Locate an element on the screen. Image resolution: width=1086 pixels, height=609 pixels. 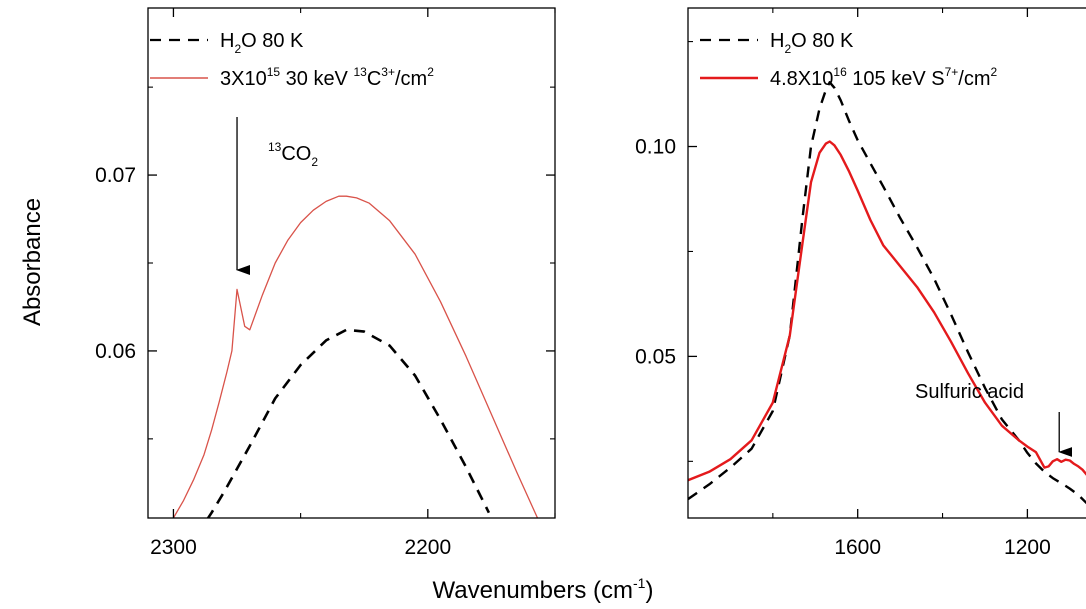
left-annotations: 13CO2 is located at coordinates (277, 196).